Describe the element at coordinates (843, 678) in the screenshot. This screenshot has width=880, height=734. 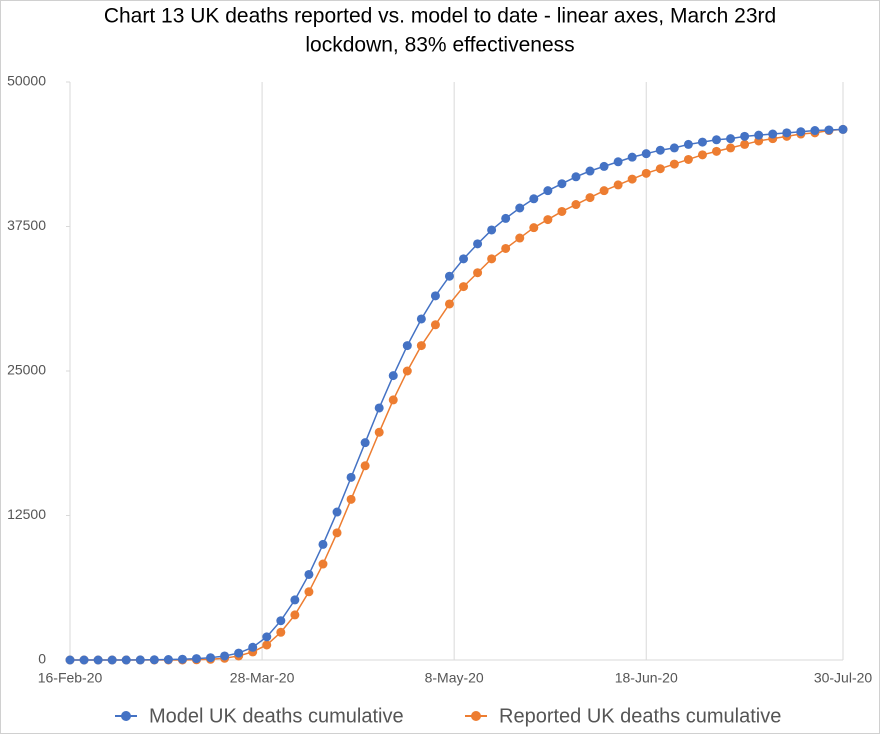
I see `x-tick-label: 30-Jul-20` at that location.